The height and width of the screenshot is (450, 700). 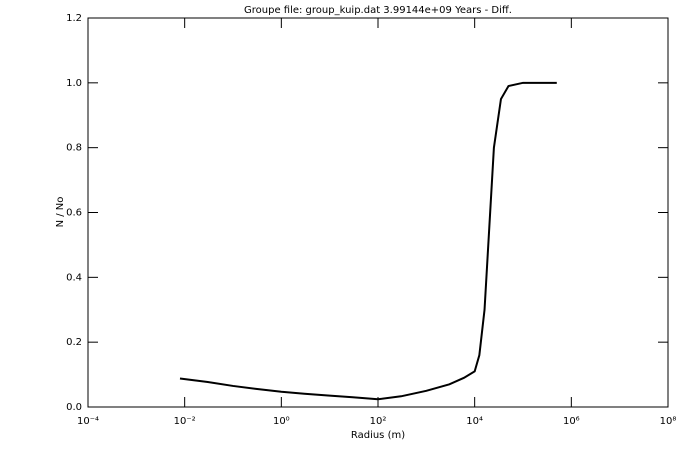 I want to click on x-tick-label: 10⁶, so click(x=571, y=421).